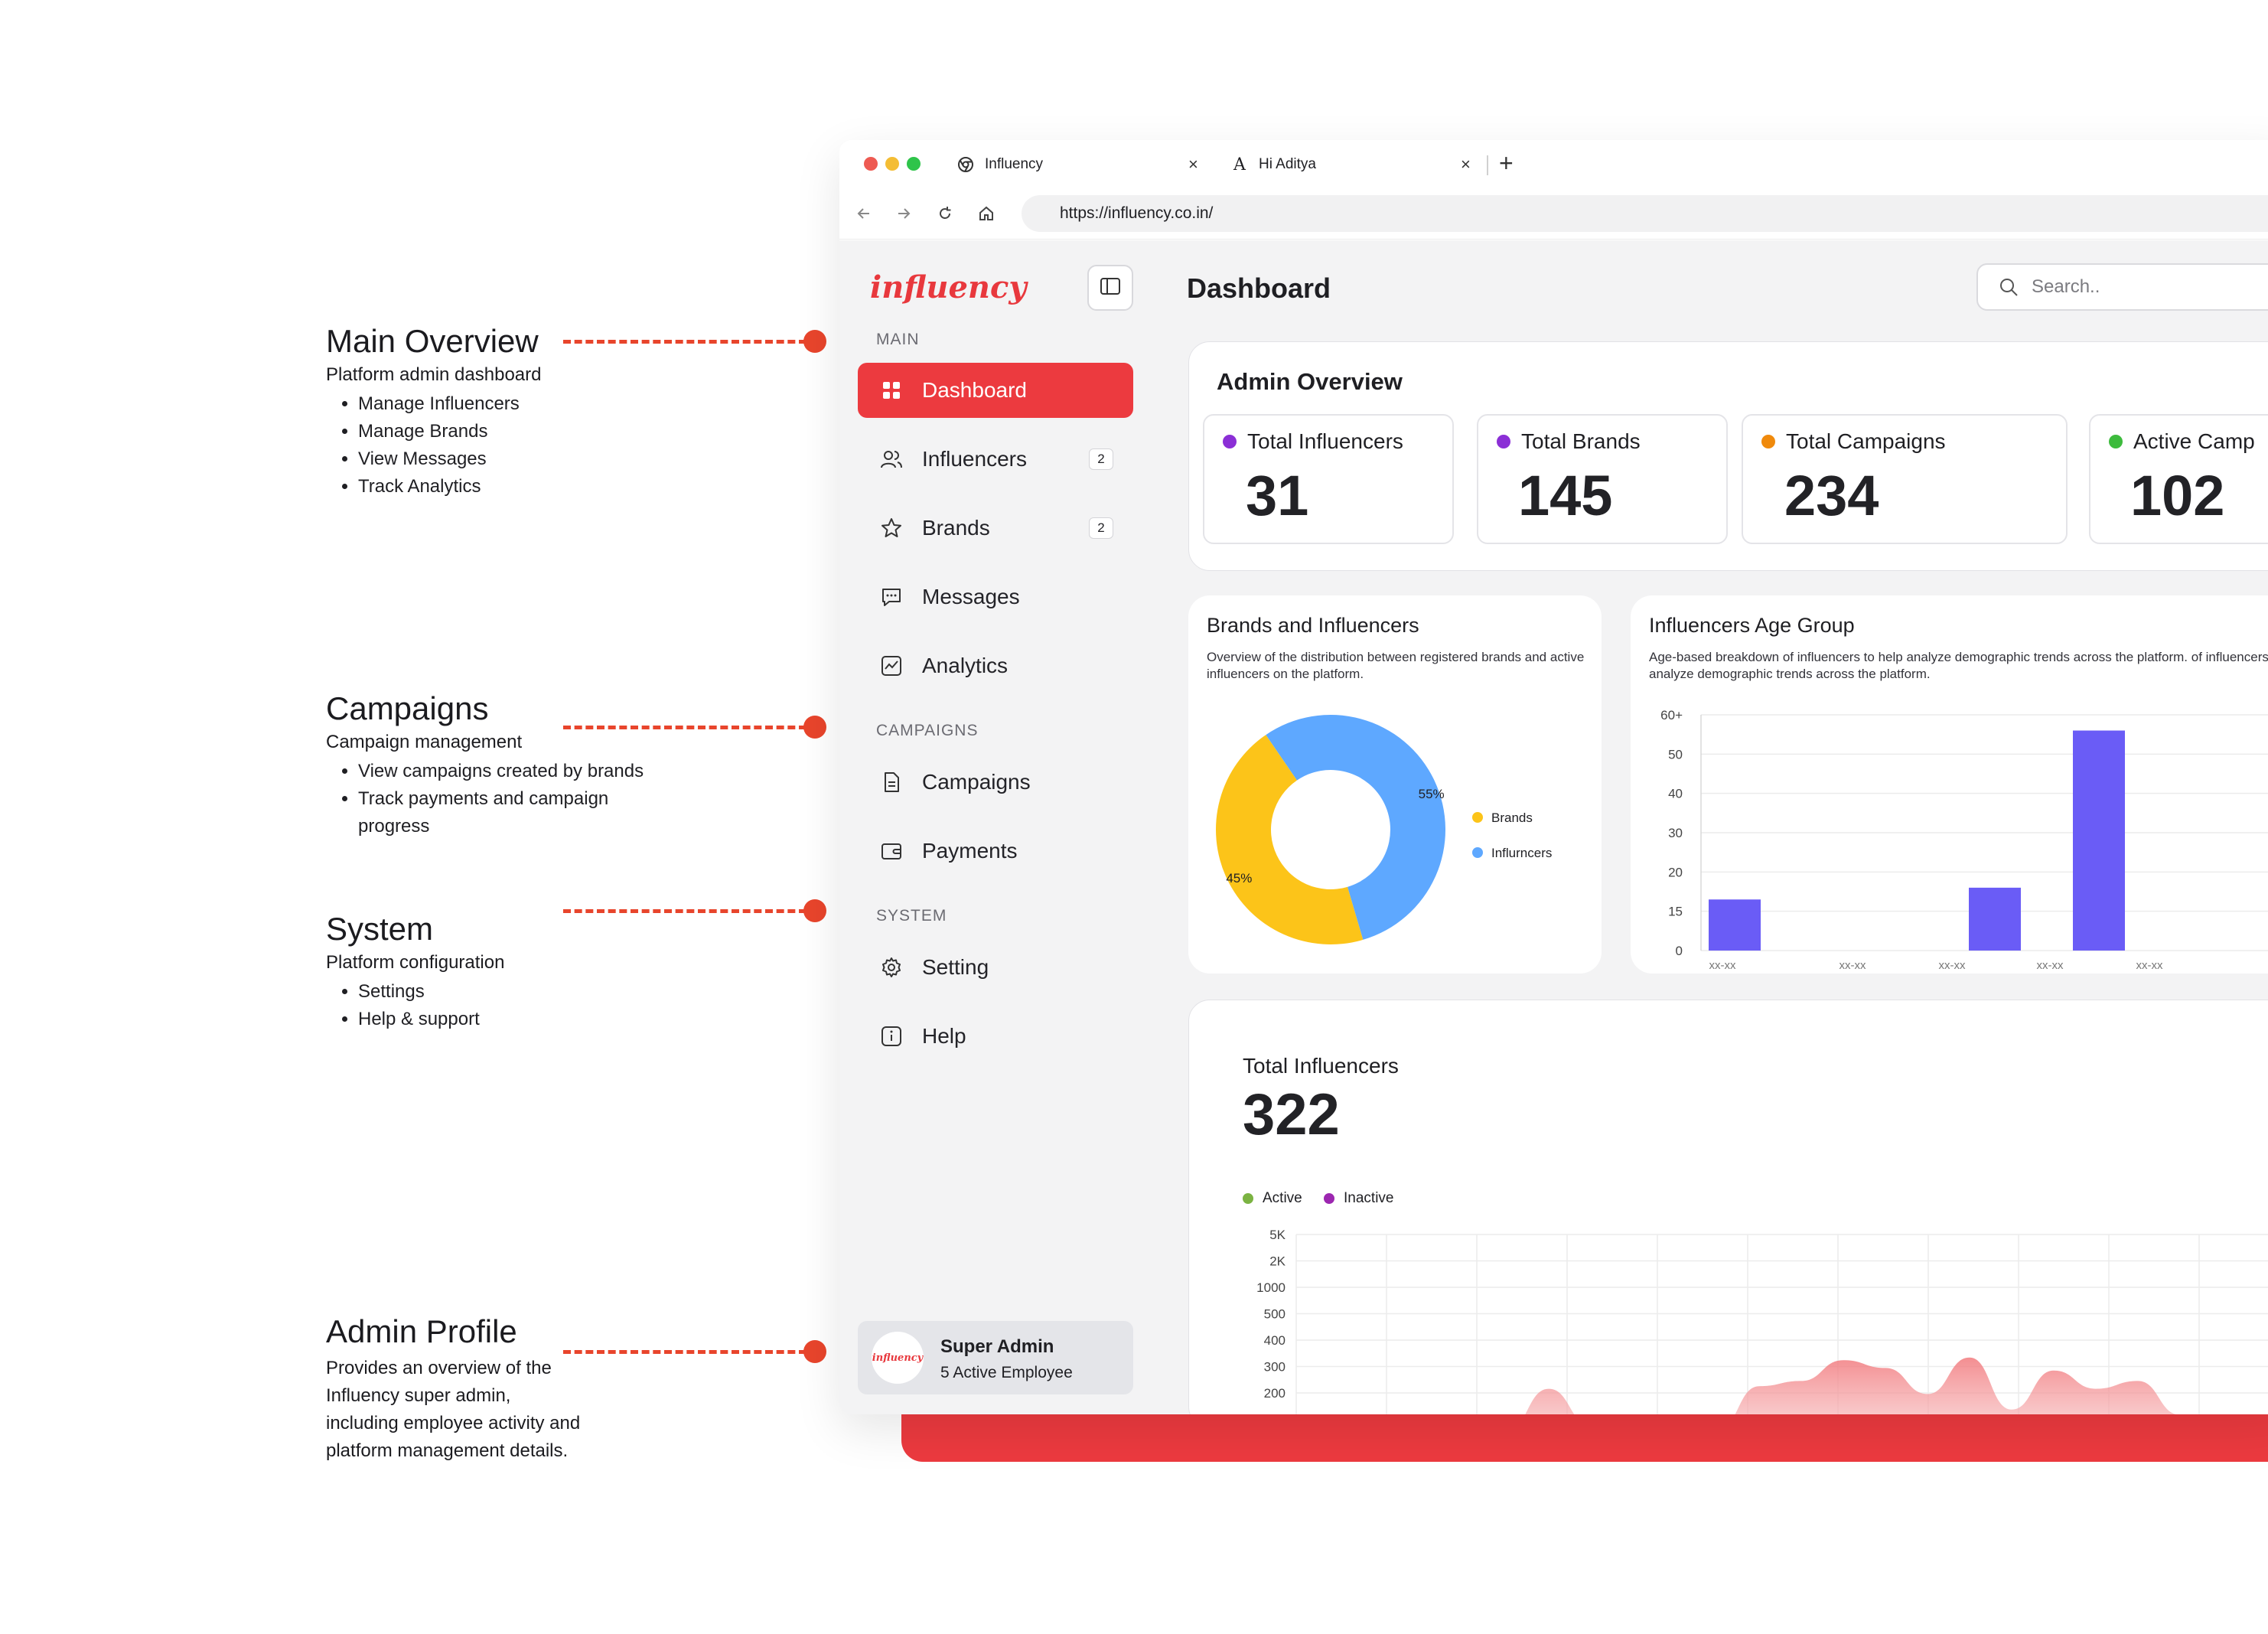 Image resolution: width=2268 pixels, height=1634 pixels. Describe the element at coordinates (1554, 164) in the screenshot. I see `tab-bar: Influency × A Hi Aditya × +` at that location.